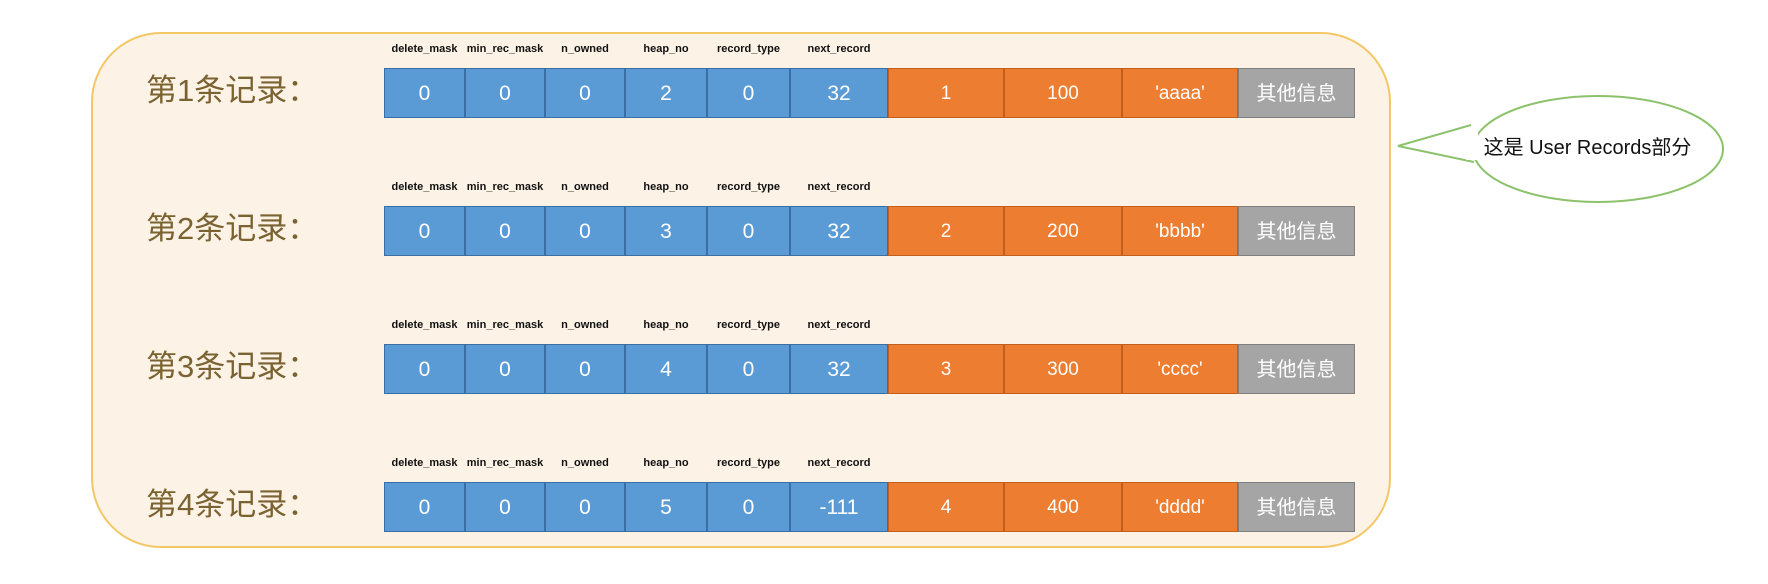 Image resolution: width=1768 pixels, height=584 pixels. What do you see at coordinates (1180, 507) in the screenshot?
I see `column3-value-cell: 'dddd'` at bounding box center [1180, 507].